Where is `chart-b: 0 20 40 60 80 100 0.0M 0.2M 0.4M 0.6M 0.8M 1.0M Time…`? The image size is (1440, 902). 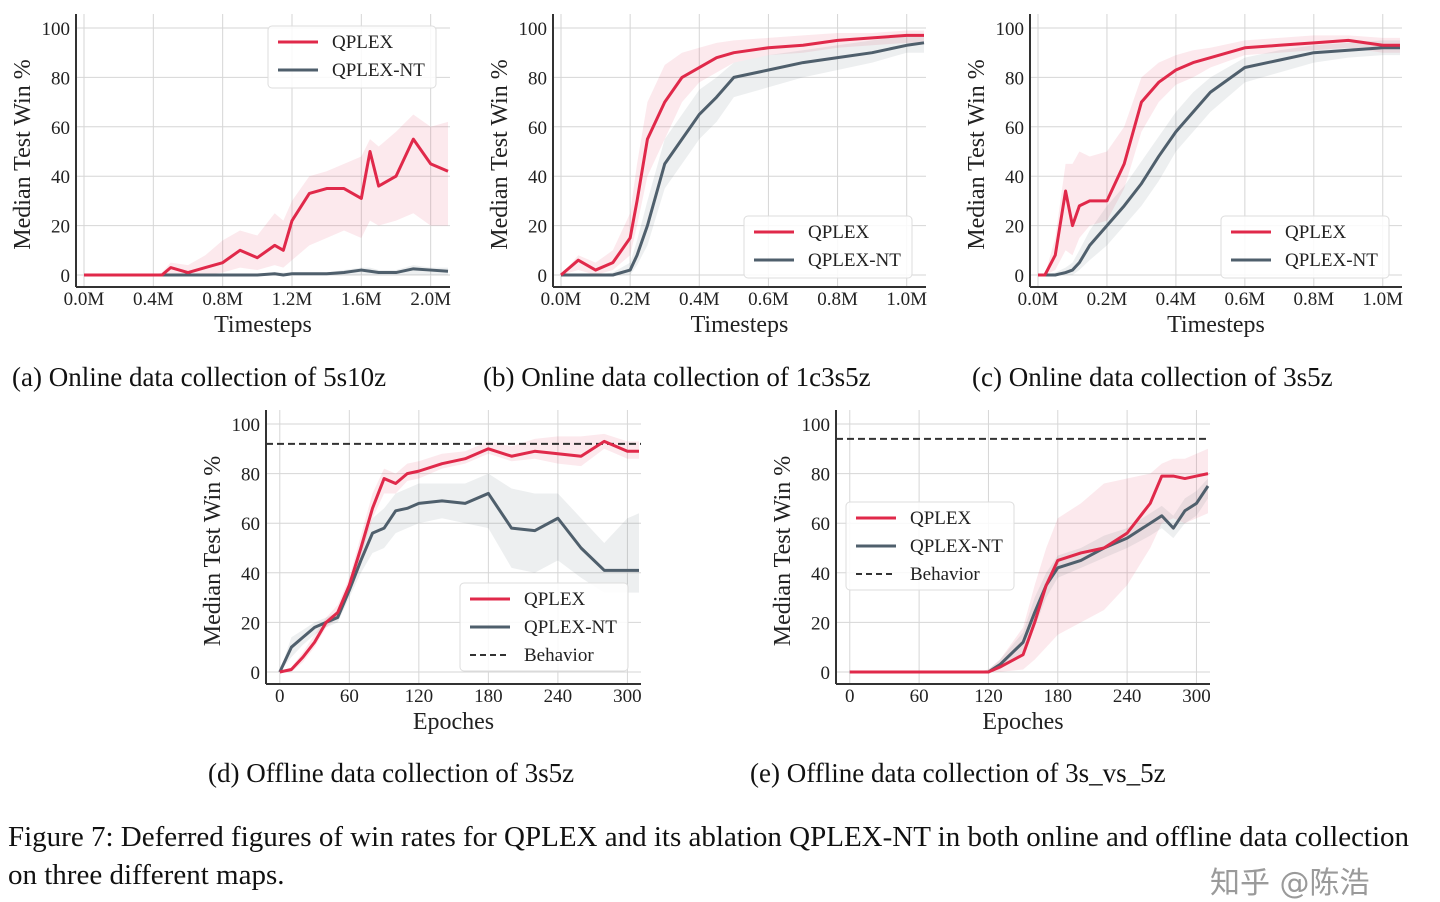
chart-b: 0 20 40 60 80 100 0.0M 0.2M 0.4M 0.6M 0.8M 1.0M Time… is located at coordinates (707, 176).